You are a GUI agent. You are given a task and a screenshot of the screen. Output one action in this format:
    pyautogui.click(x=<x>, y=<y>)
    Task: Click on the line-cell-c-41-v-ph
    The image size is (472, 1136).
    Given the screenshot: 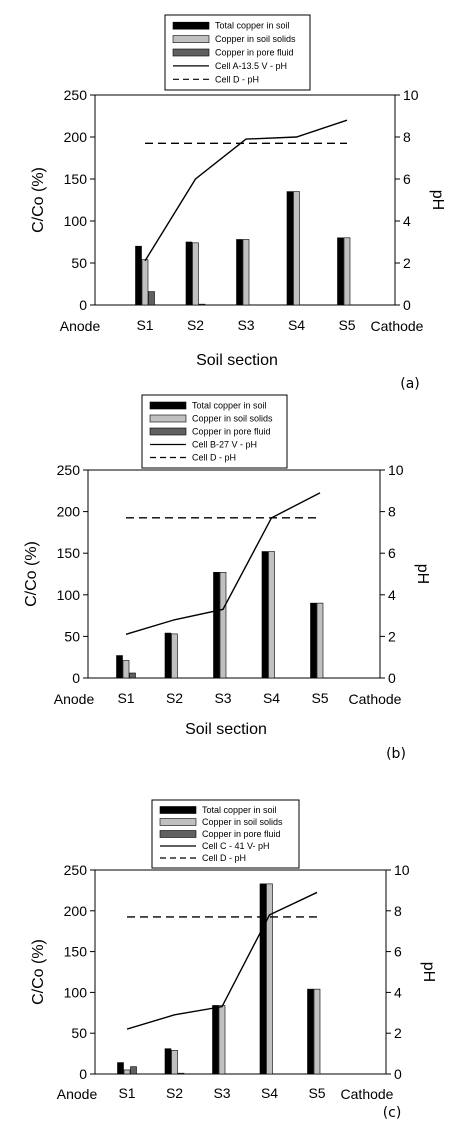 What is the action you would take?
    pyautogui.click(x=222, y=960)
    